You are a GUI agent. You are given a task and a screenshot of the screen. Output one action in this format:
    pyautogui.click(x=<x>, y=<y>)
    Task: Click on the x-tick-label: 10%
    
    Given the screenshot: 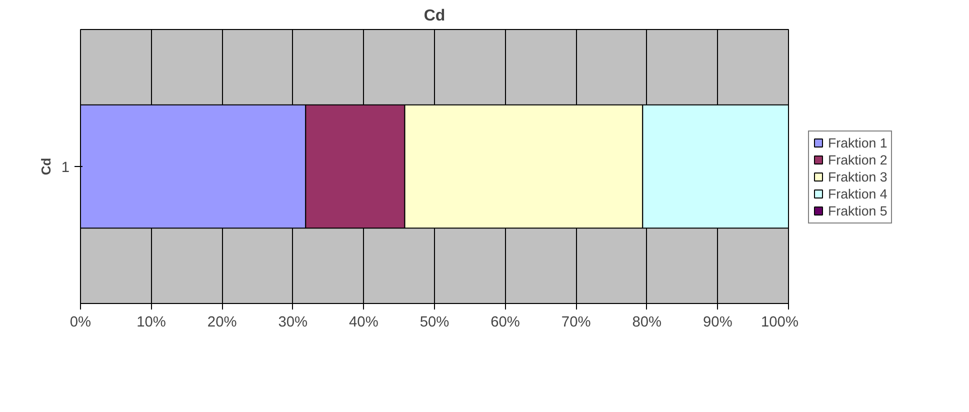 What is the action you would take?
    pyautogui.click(x=151, y=322)
    